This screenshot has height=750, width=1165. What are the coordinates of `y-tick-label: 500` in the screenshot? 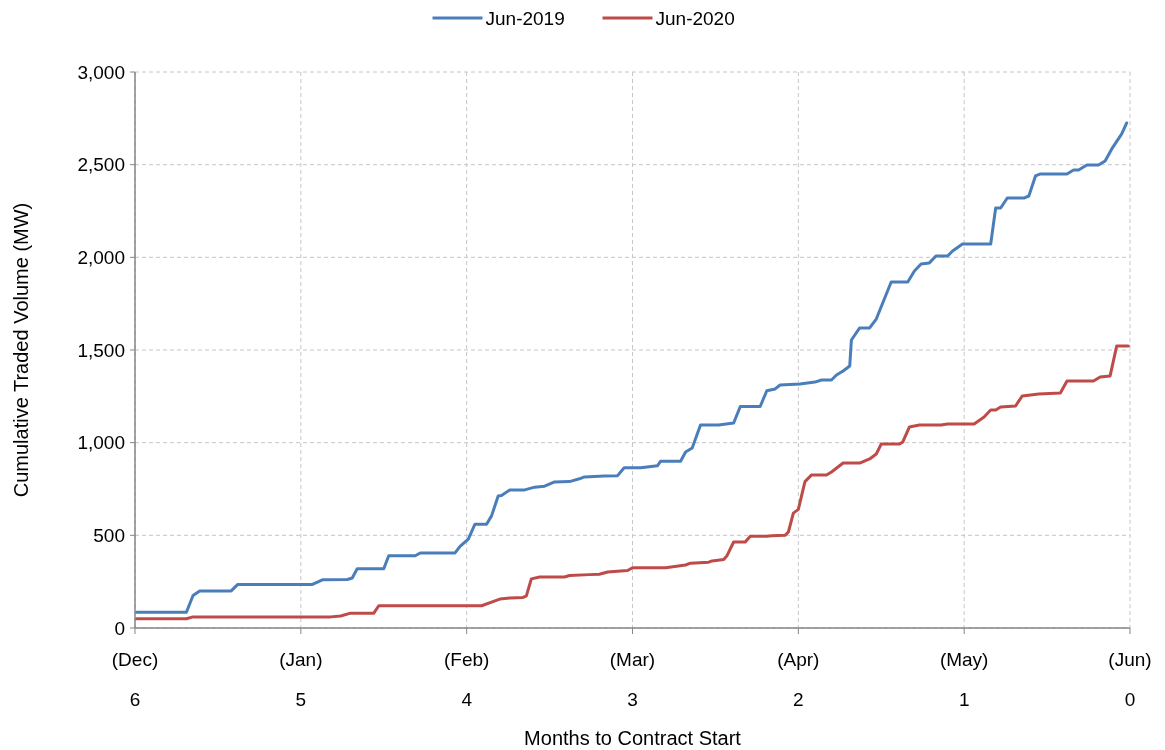 It's located at (109, 535).